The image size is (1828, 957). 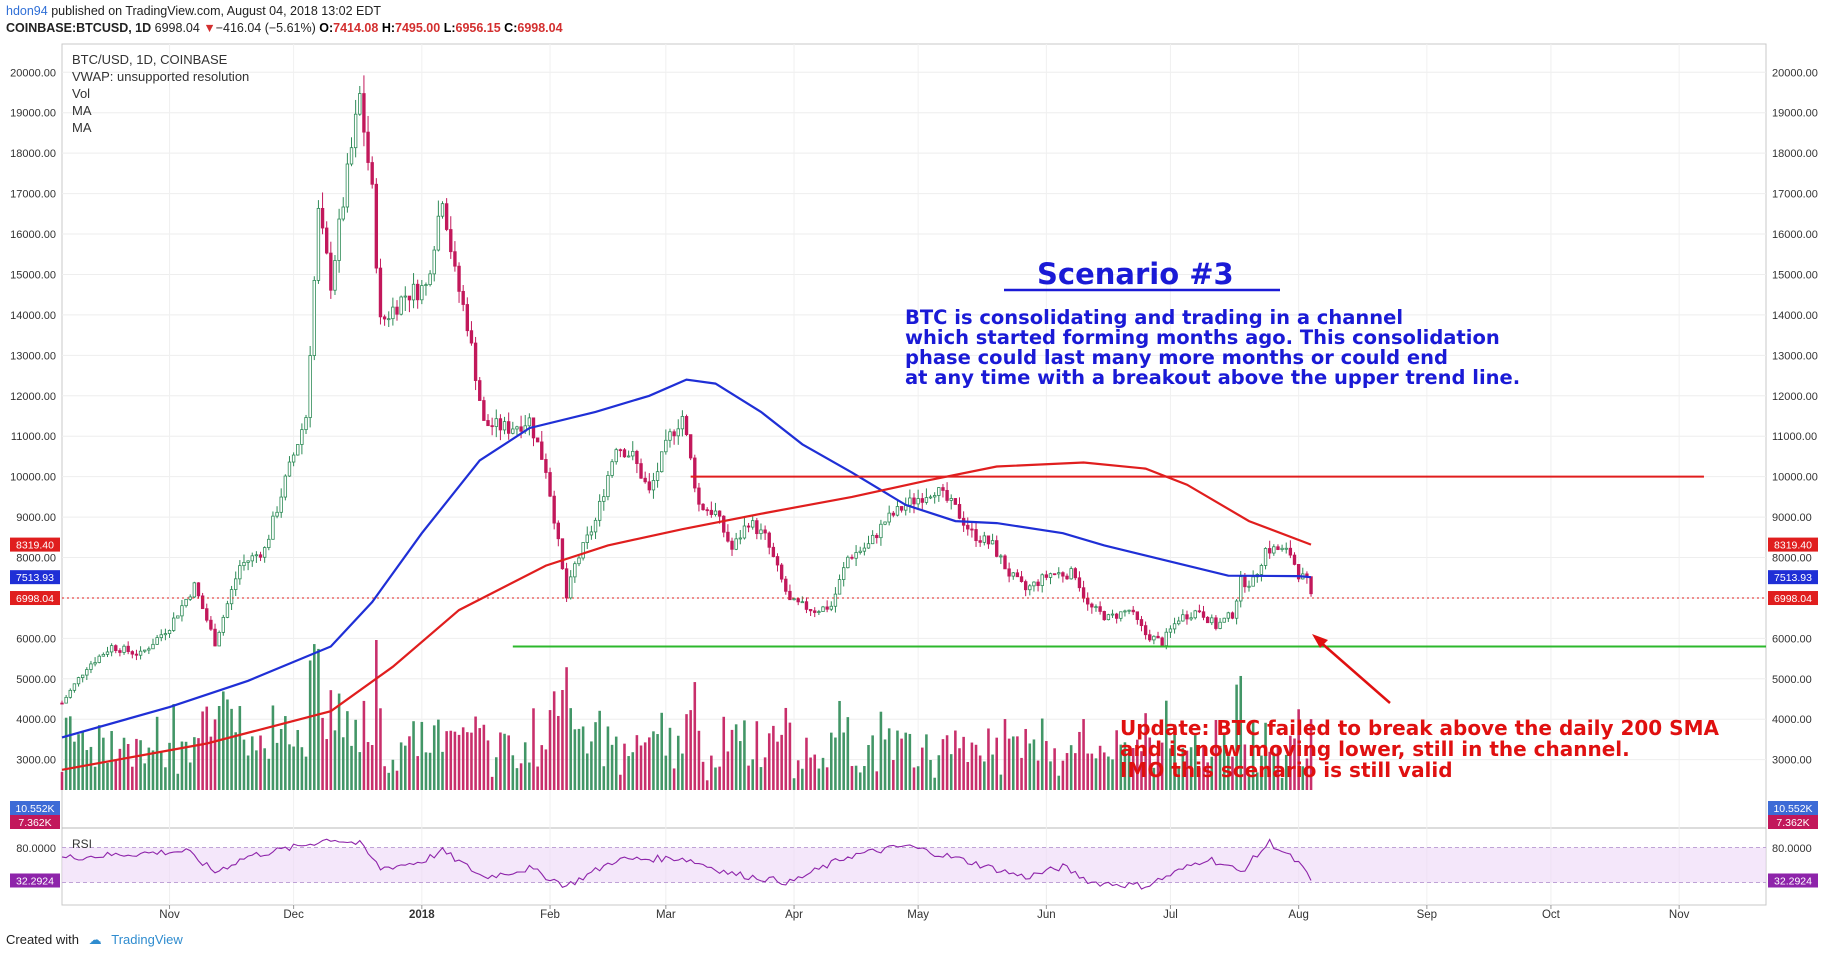 I want to click on update-arrowhead, so click(x=1320, y=641).